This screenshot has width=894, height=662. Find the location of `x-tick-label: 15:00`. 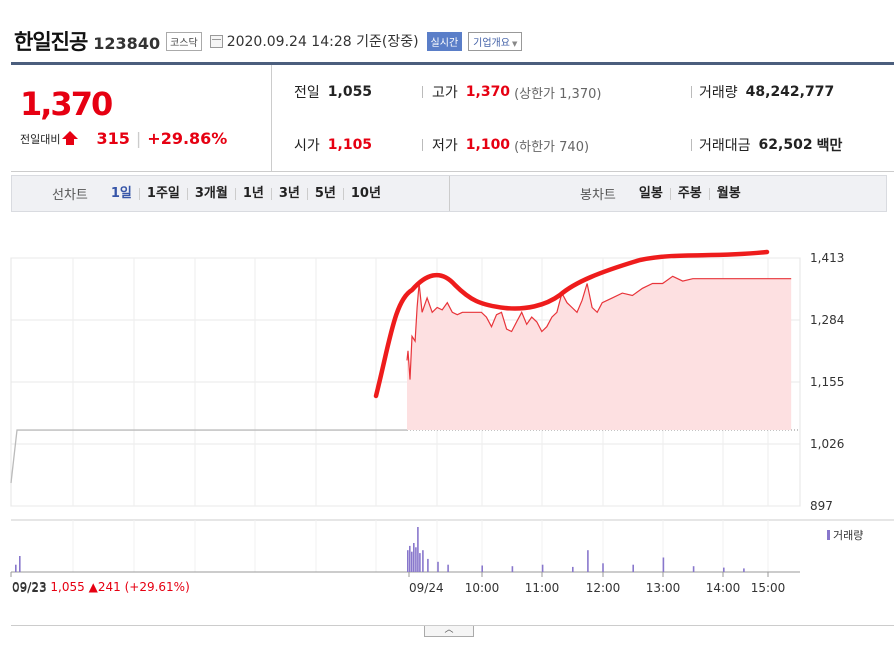

x-tick-label: 15:00 is located at coordinates (768, 588).